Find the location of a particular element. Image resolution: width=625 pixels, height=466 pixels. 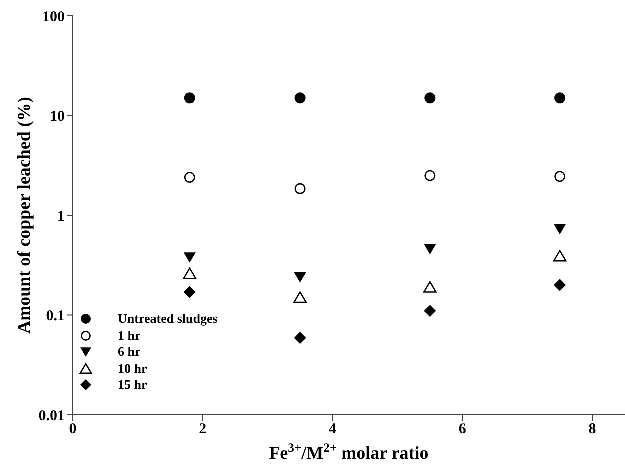

x-tick-label: 0 is located at coordinates (73, 430).